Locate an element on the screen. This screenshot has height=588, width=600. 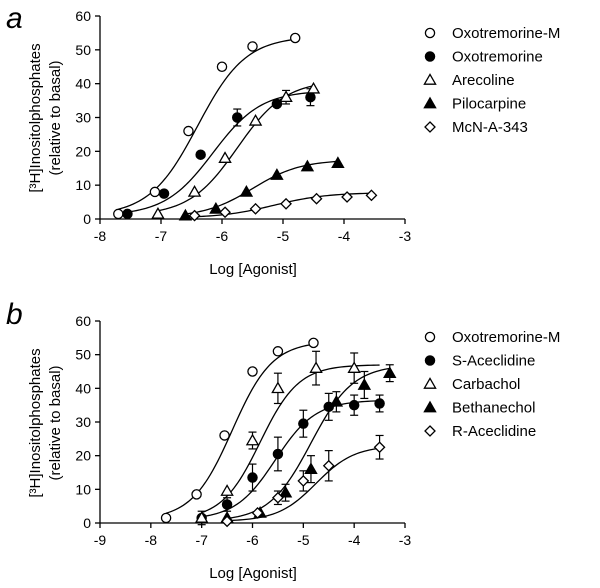
x-axis-title-b: Log [Agonist] is located at coordinates (253, 573).